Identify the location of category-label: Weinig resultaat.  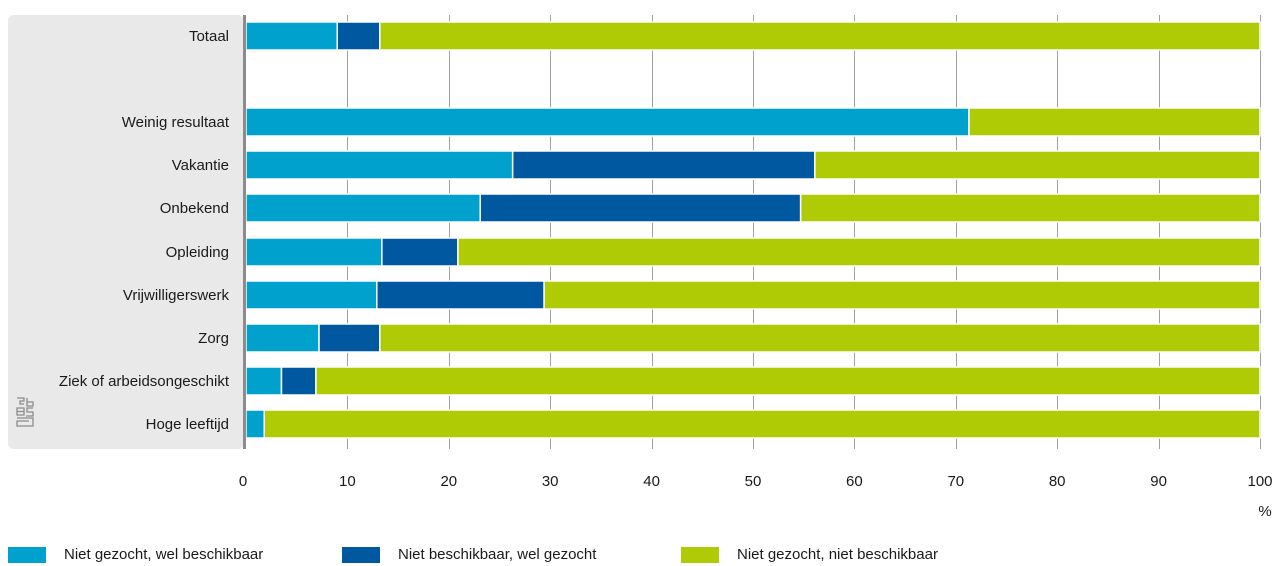
(176, 122).